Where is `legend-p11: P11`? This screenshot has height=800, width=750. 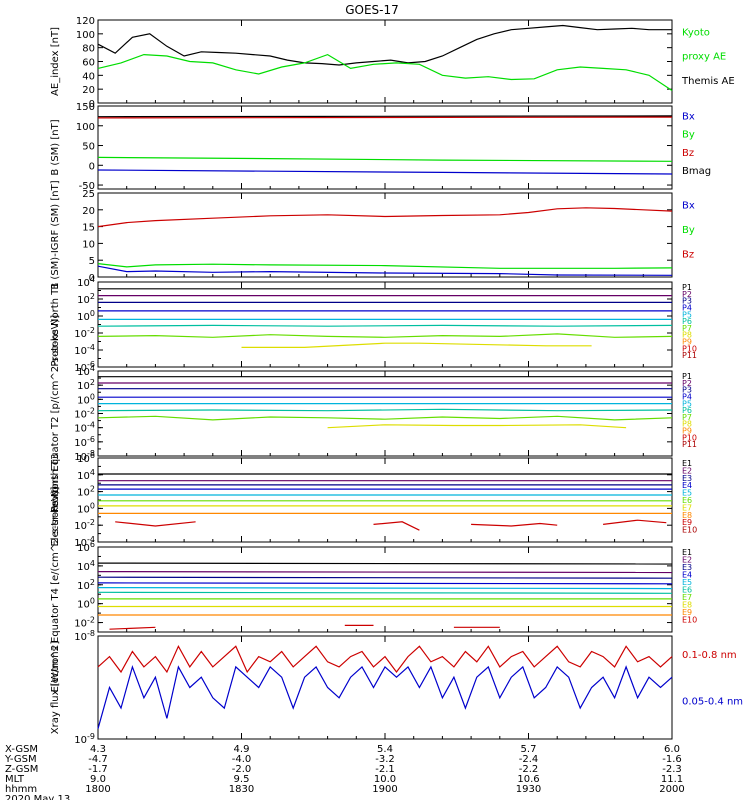 legend-p11: P11 is located at coordinates (689, 355).